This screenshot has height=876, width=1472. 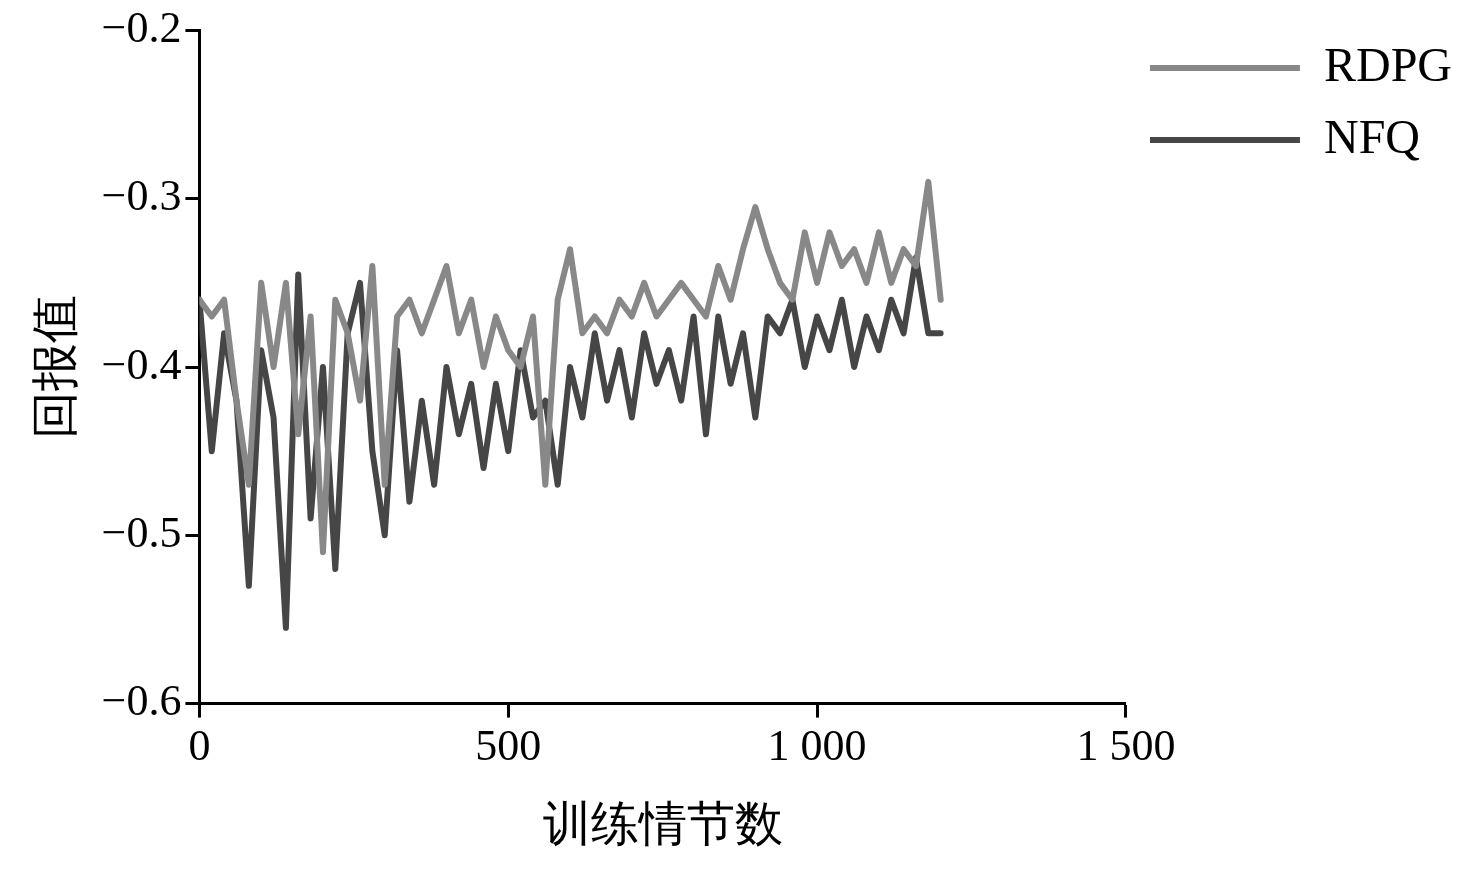 I want to click on y-tick-label: −0.2, so click(x=141, y=27).